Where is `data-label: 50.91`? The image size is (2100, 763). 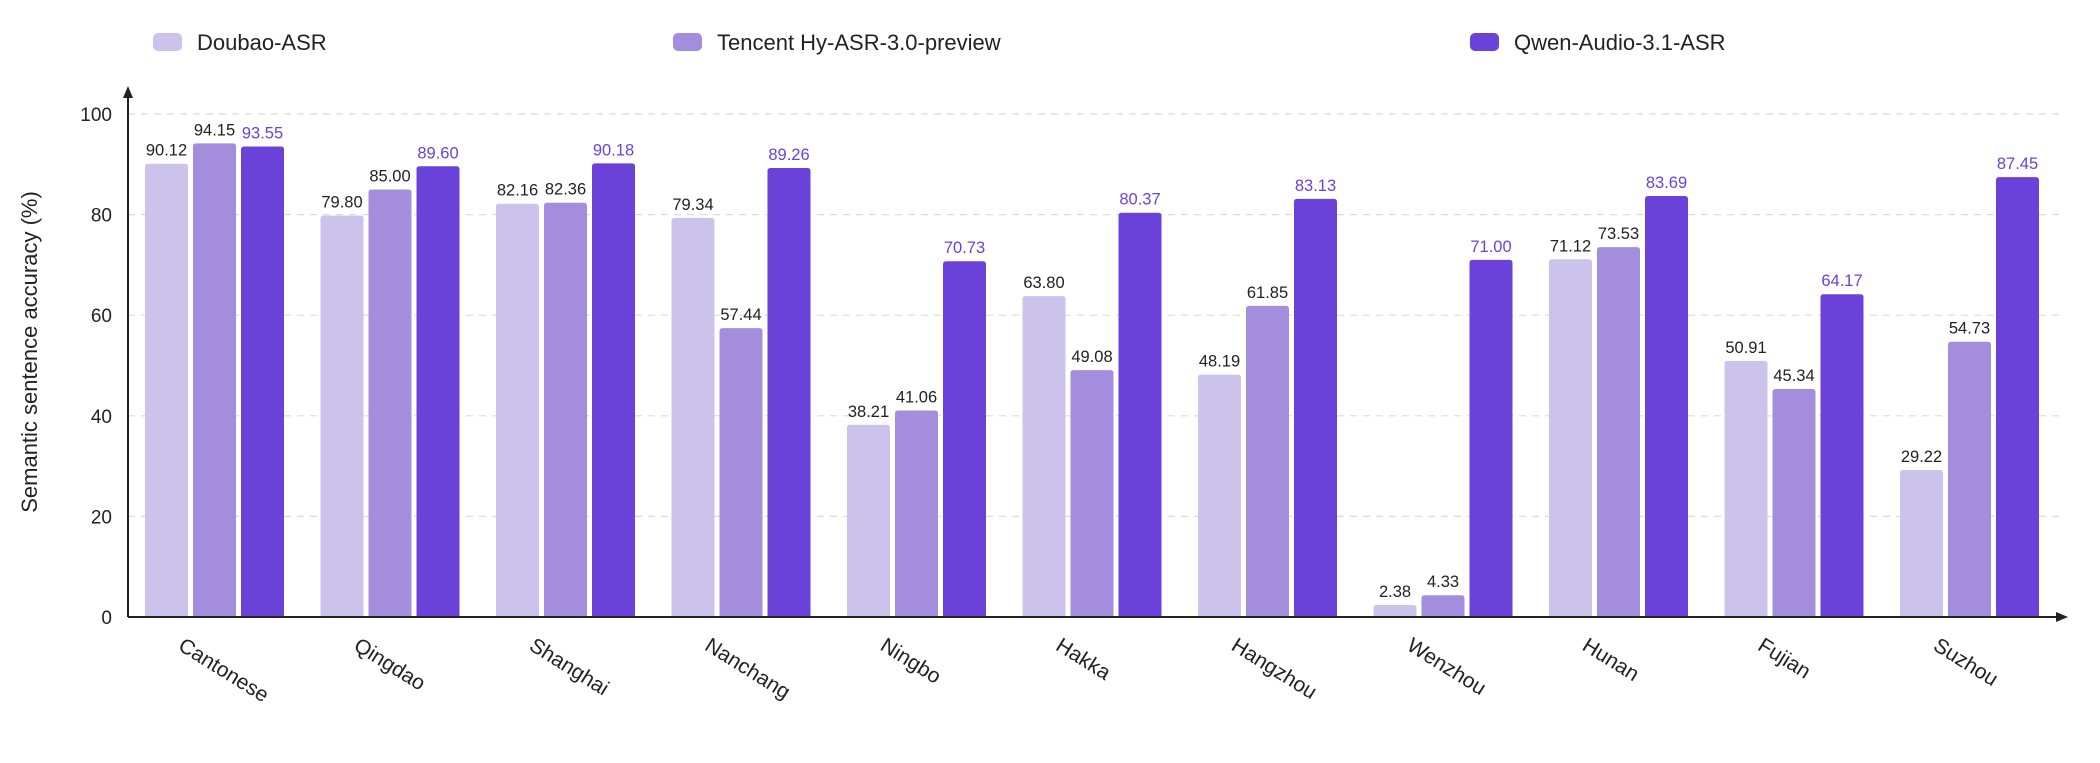 data-label: 50.91 is located at coordinates (1745, 348).